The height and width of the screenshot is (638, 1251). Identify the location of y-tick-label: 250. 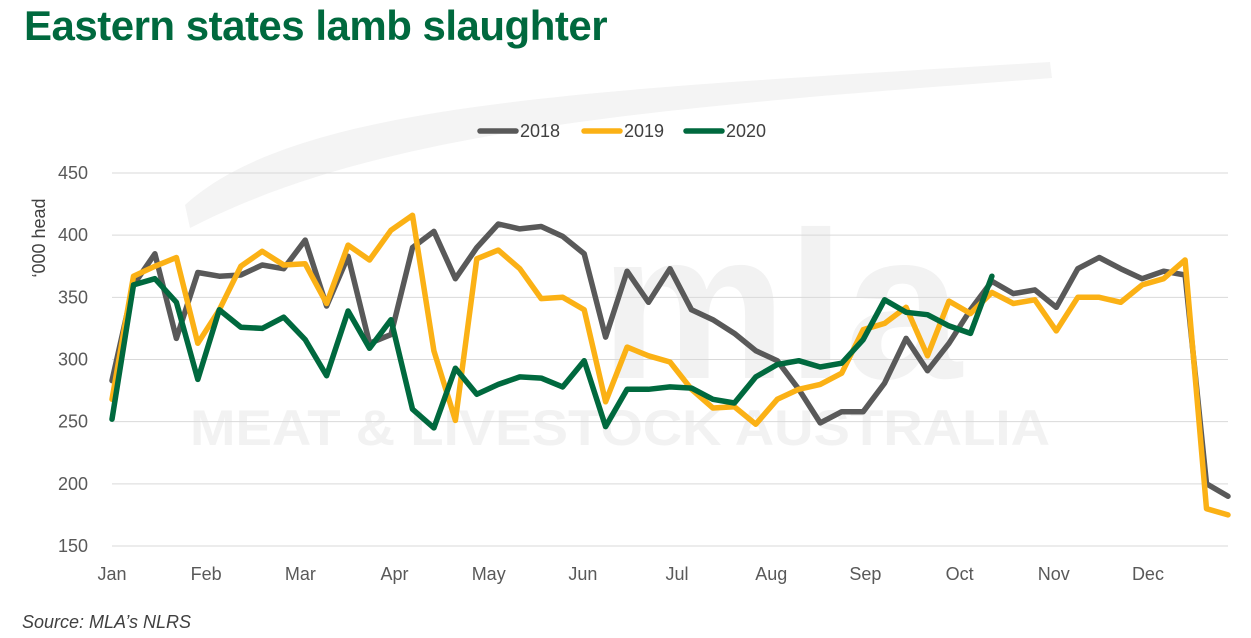
(73, 422).